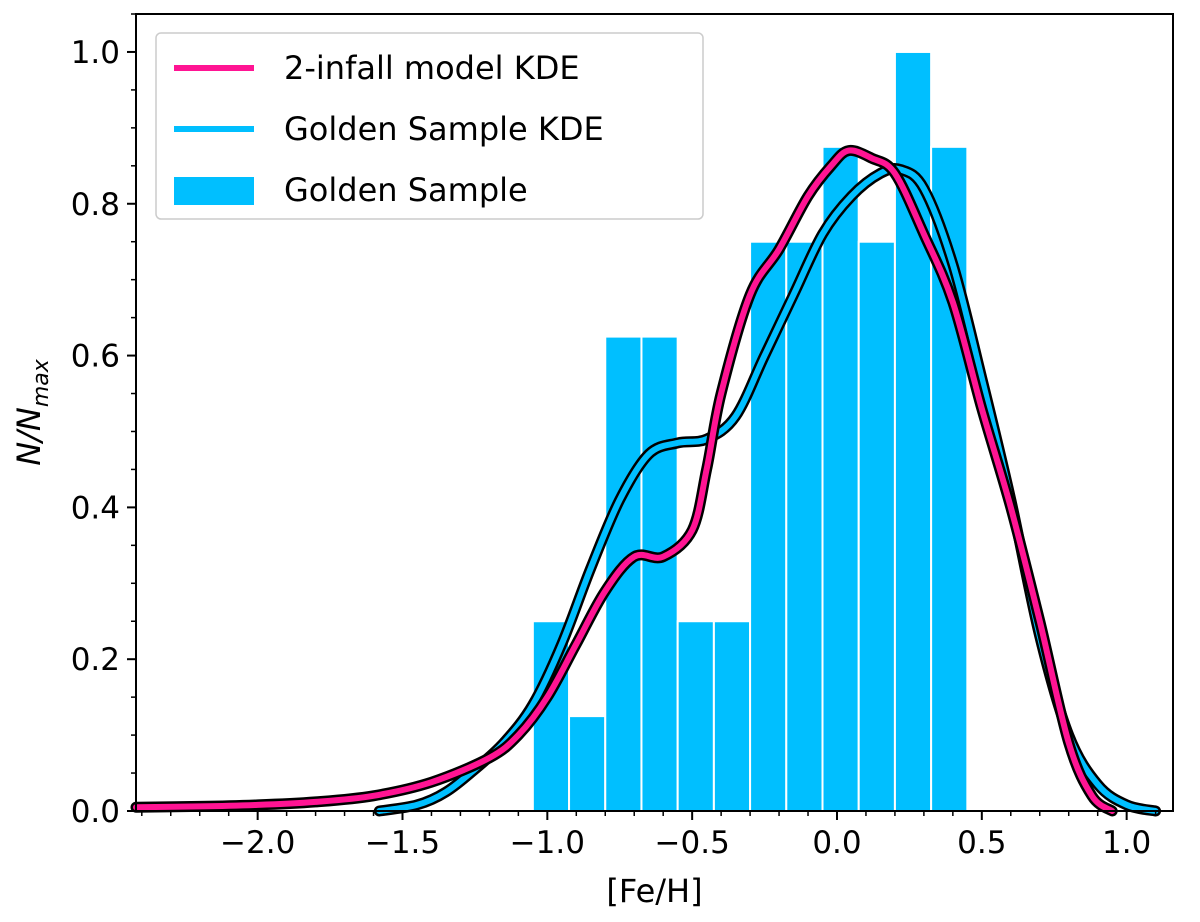 Image resolution: width=1200 pixels, height=922 pixels. What do you see at coordinates (654, 891) in the screenshot?
I see `x-axis-label: [Fe/H]` at bounding box center [654, 891].